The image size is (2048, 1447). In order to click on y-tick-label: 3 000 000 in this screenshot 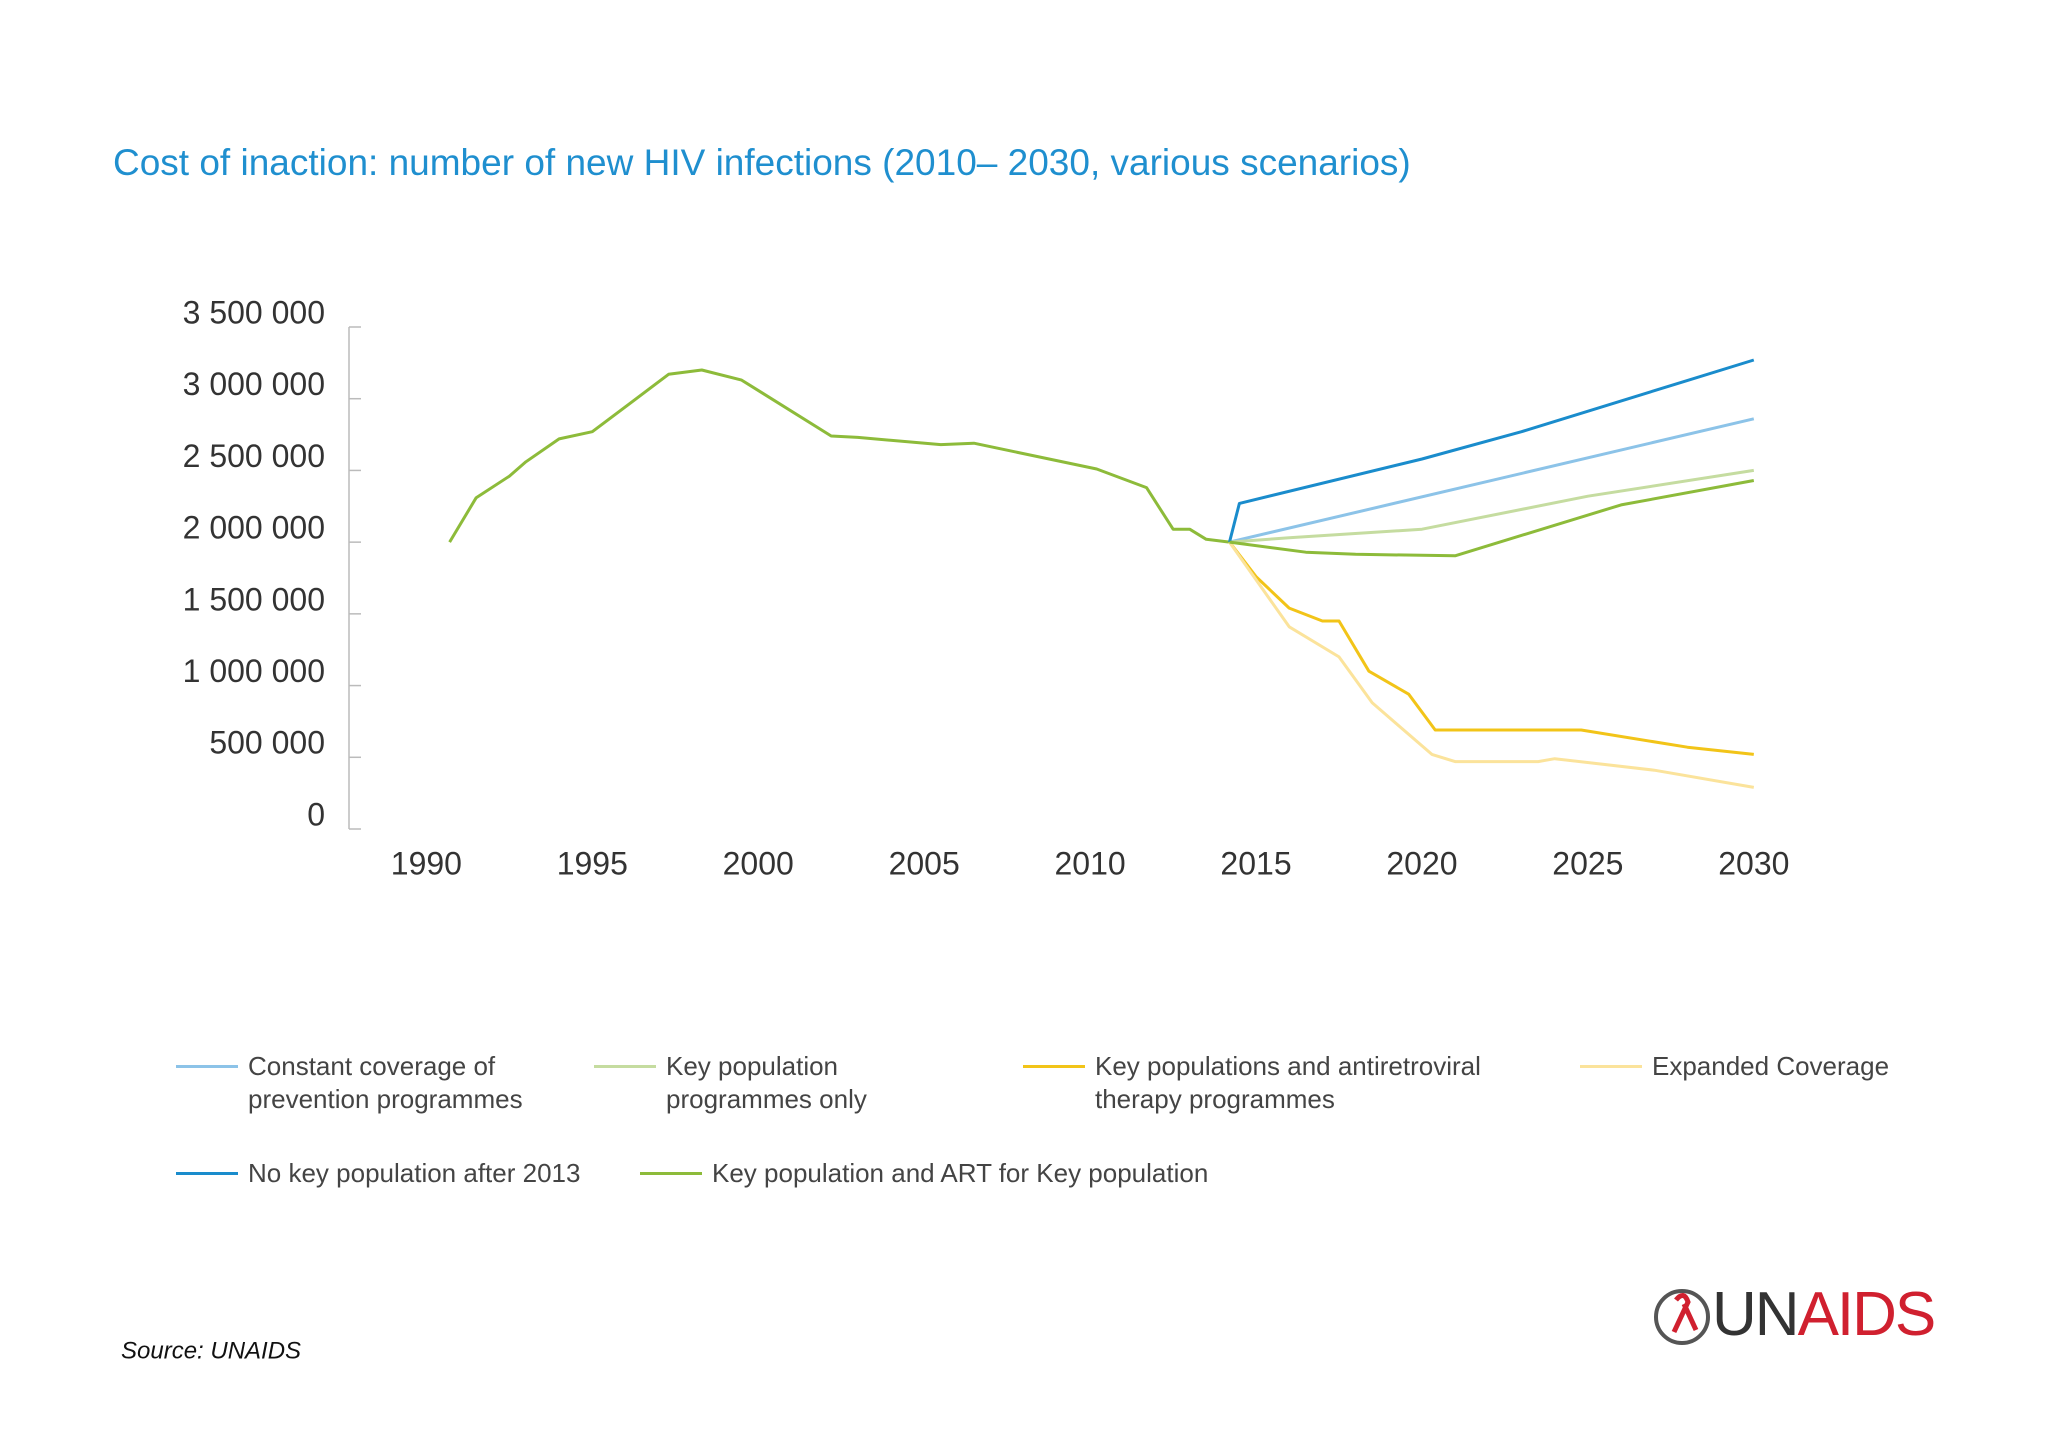, I will do `click(254, 384)`.